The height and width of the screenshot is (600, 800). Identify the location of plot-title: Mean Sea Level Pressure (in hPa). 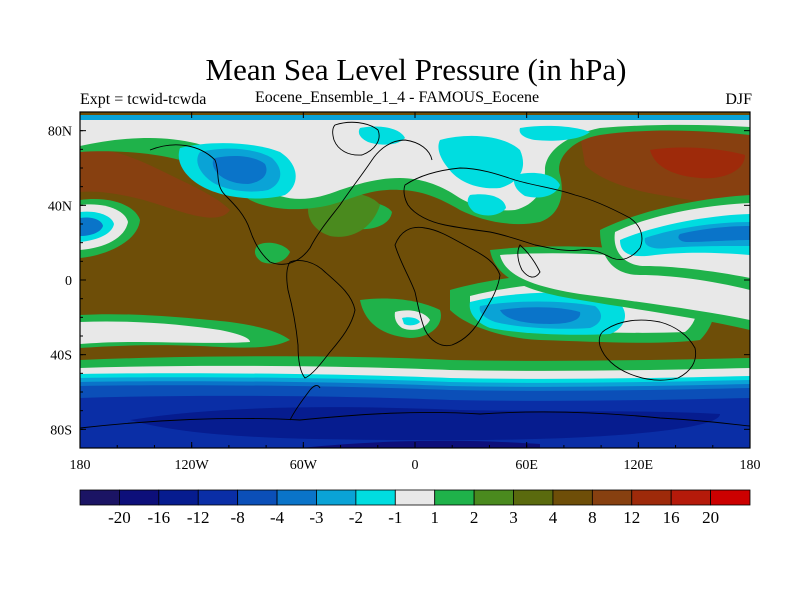
(416, 69).